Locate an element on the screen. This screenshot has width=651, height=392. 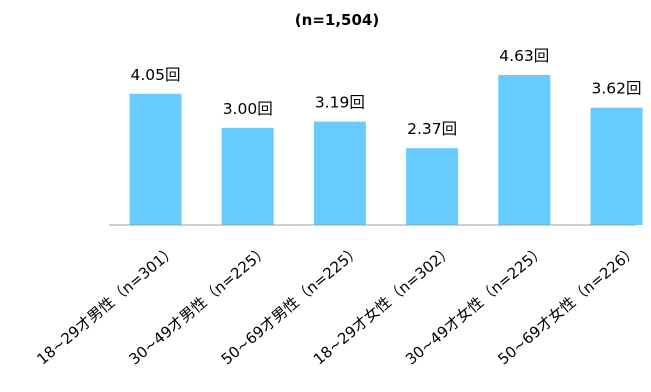
data-label-6: 3.62回 is located at coordinates (616, 89).